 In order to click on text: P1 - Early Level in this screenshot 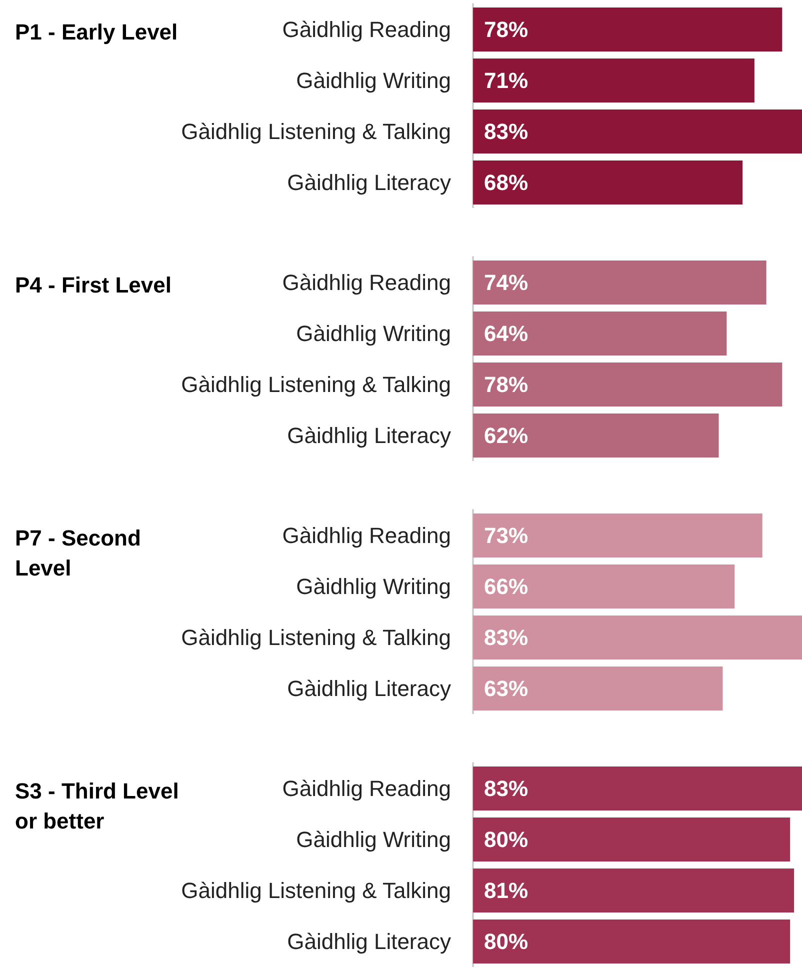, I will do `click(96, 32)`.